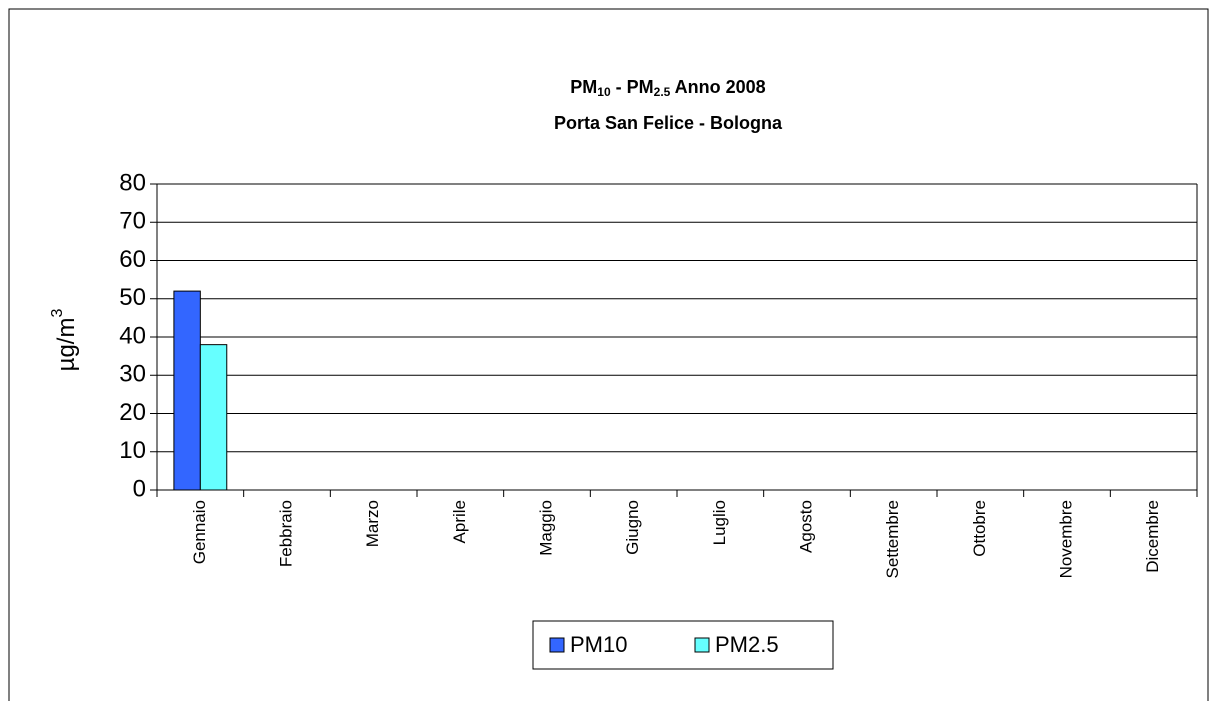  I want to click on x-tick-label: Gennaio, so click(199, 532).